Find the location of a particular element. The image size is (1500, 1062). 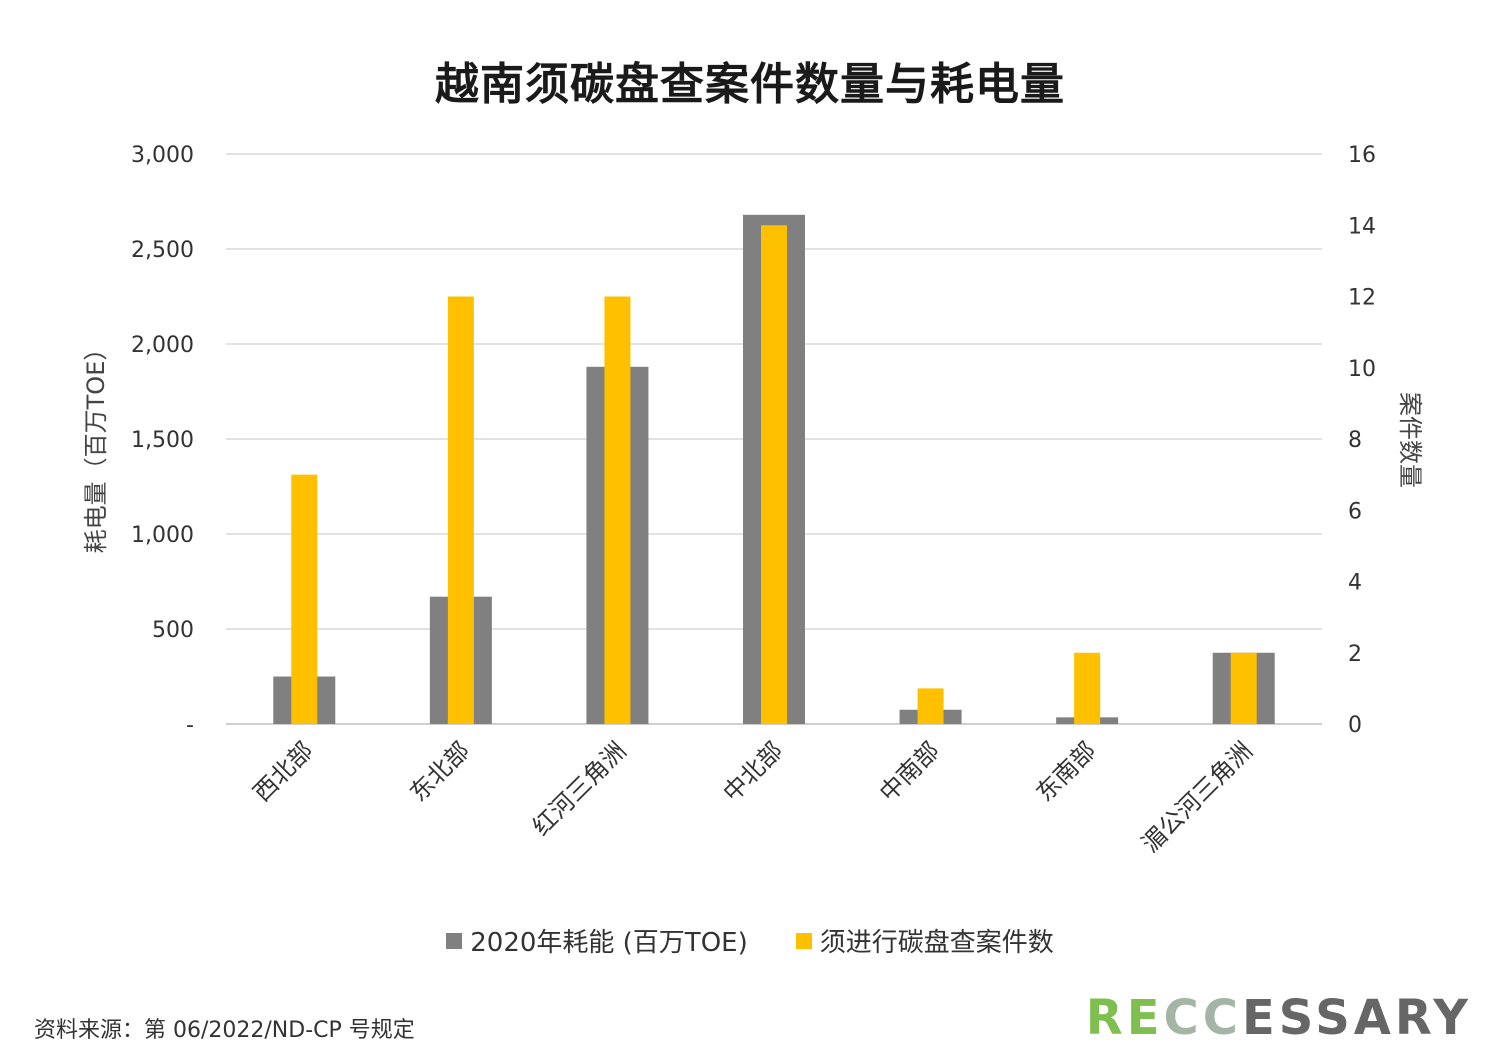

right-tick-label: 2 is located at coordinates (1355, 654).